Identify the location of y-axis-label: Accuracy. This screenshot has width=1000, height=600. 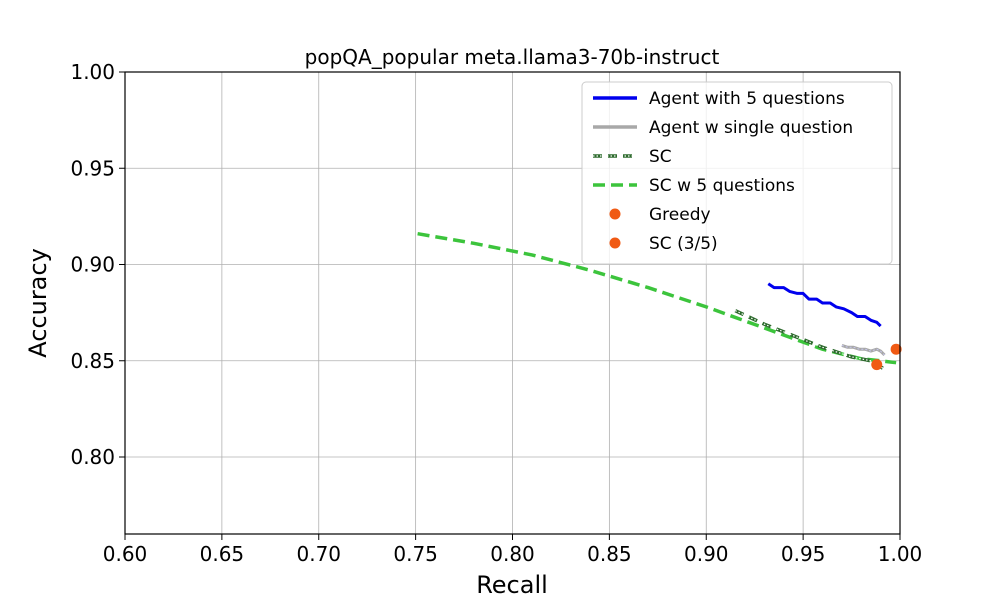
(38, 303).